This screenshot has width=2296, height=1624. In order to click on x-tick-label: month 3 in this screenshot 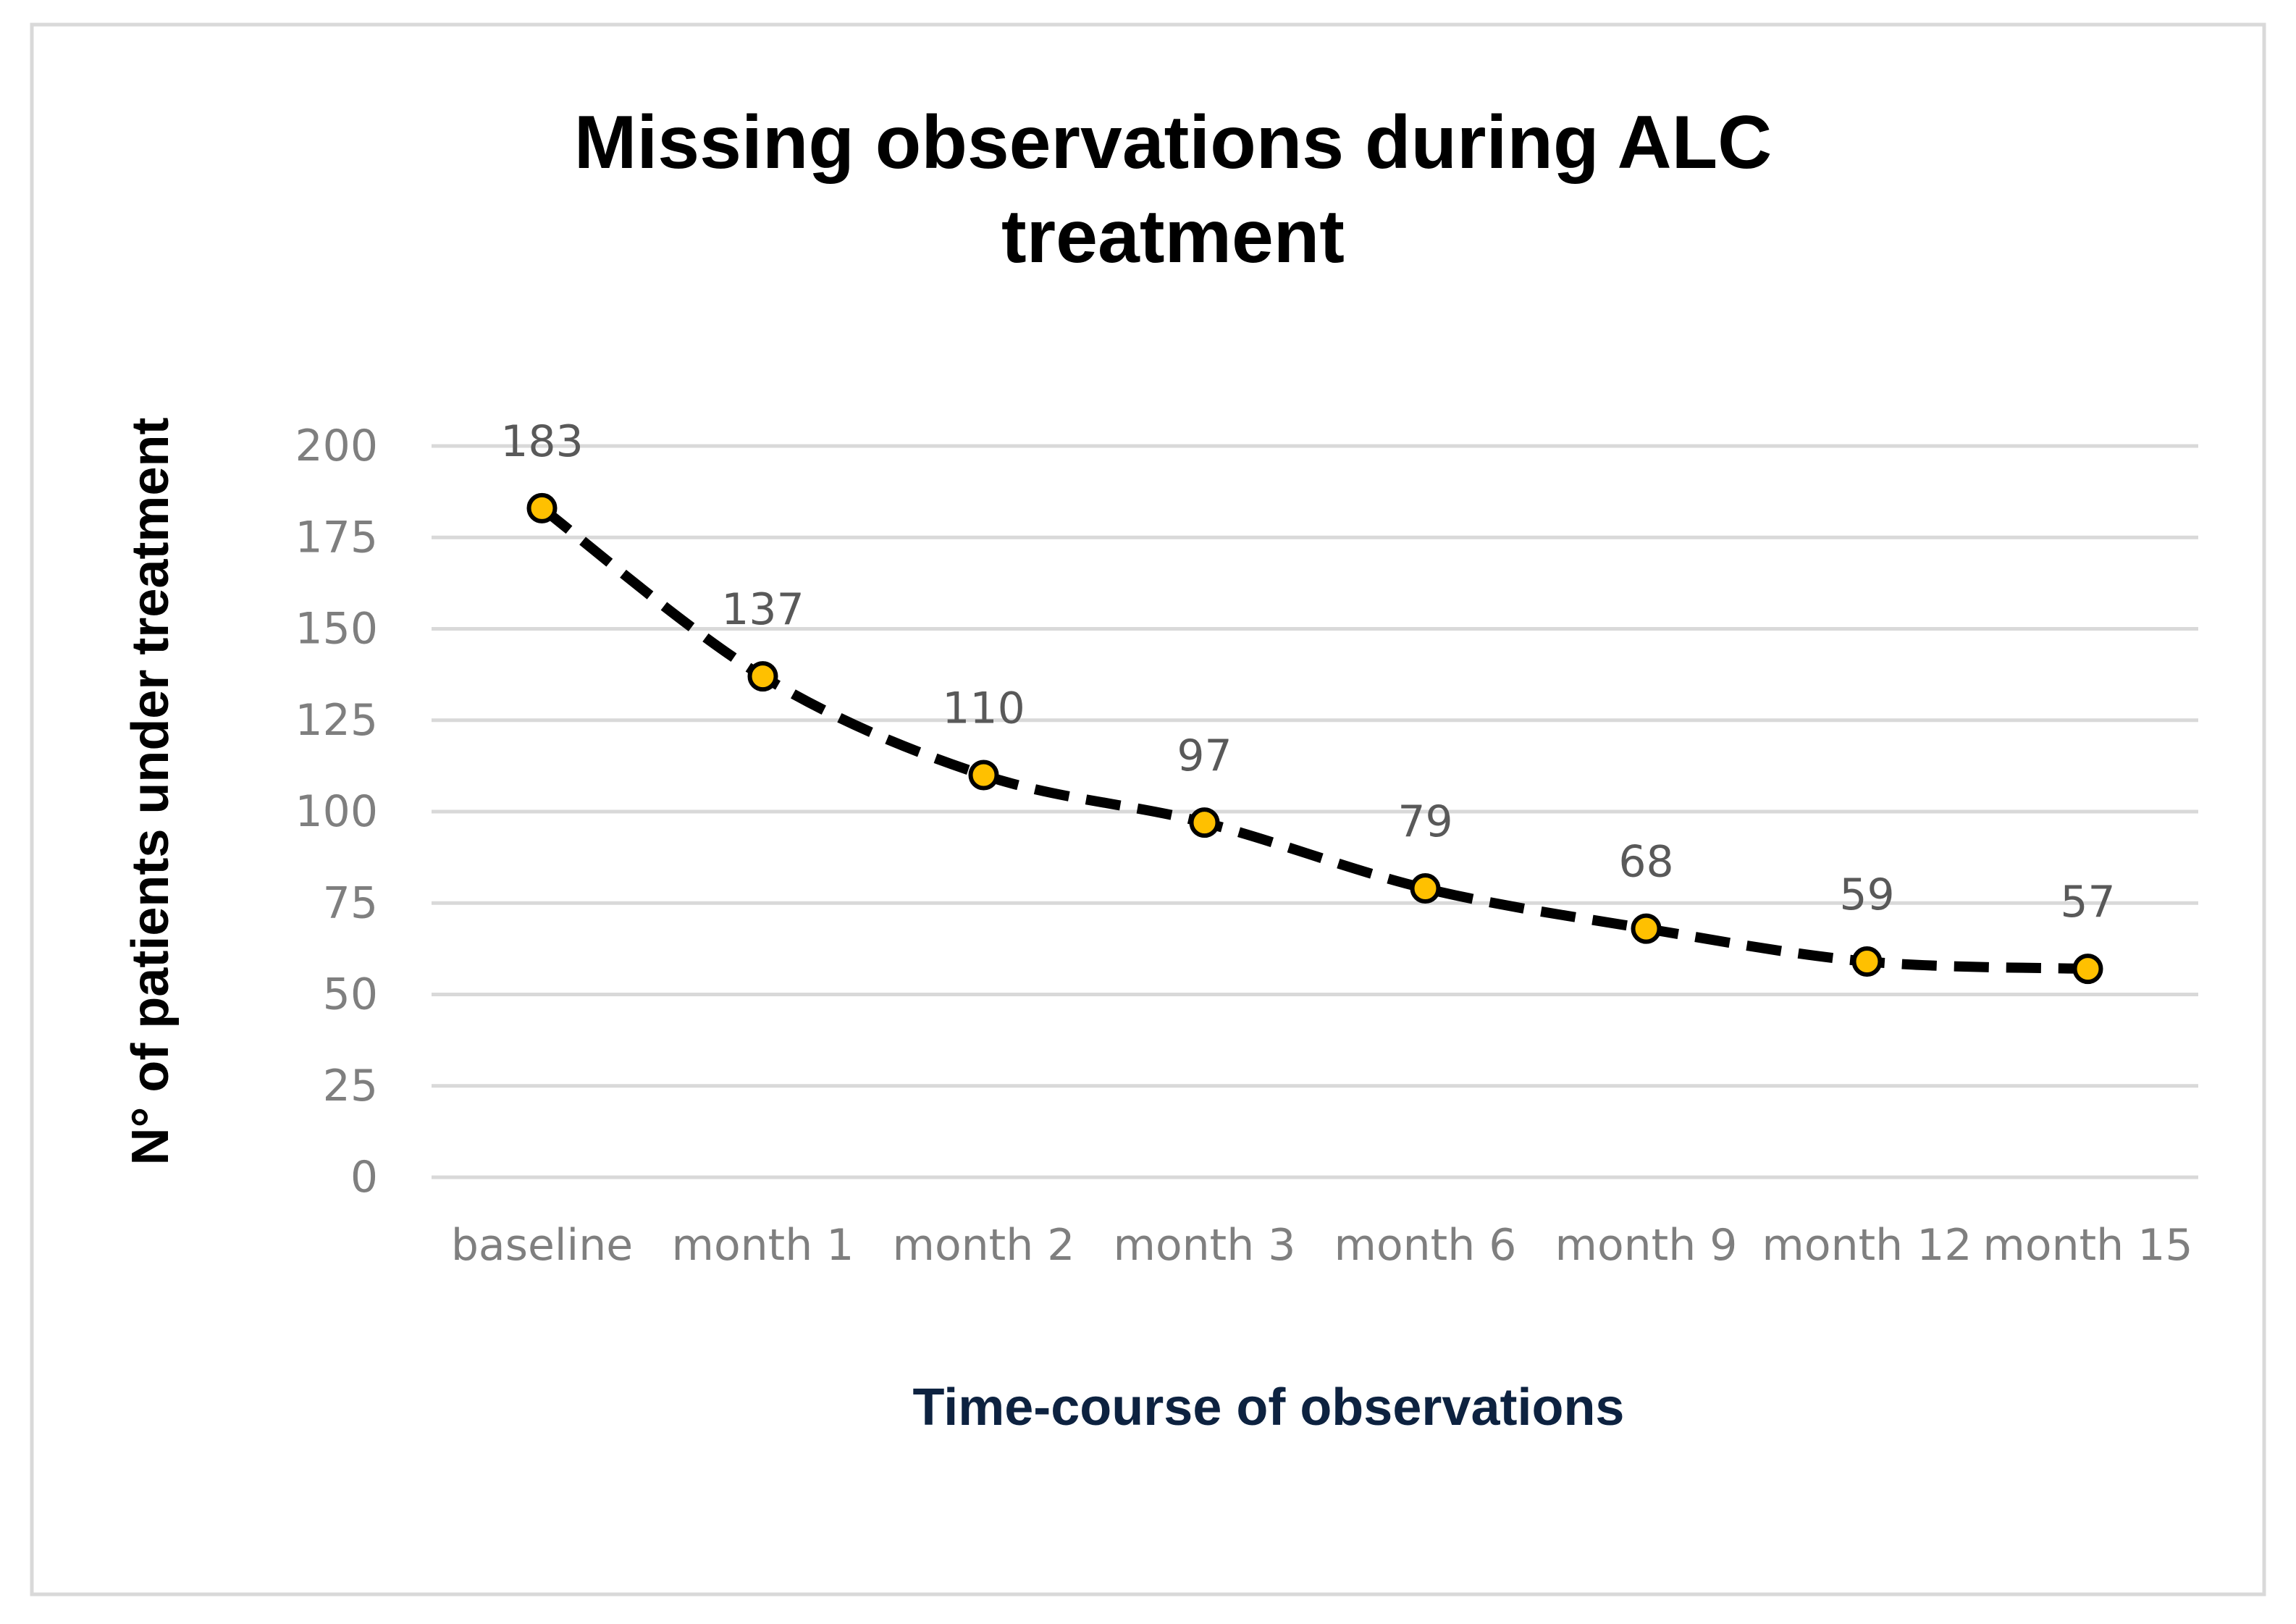, I will do `click(1205, 1245)`.